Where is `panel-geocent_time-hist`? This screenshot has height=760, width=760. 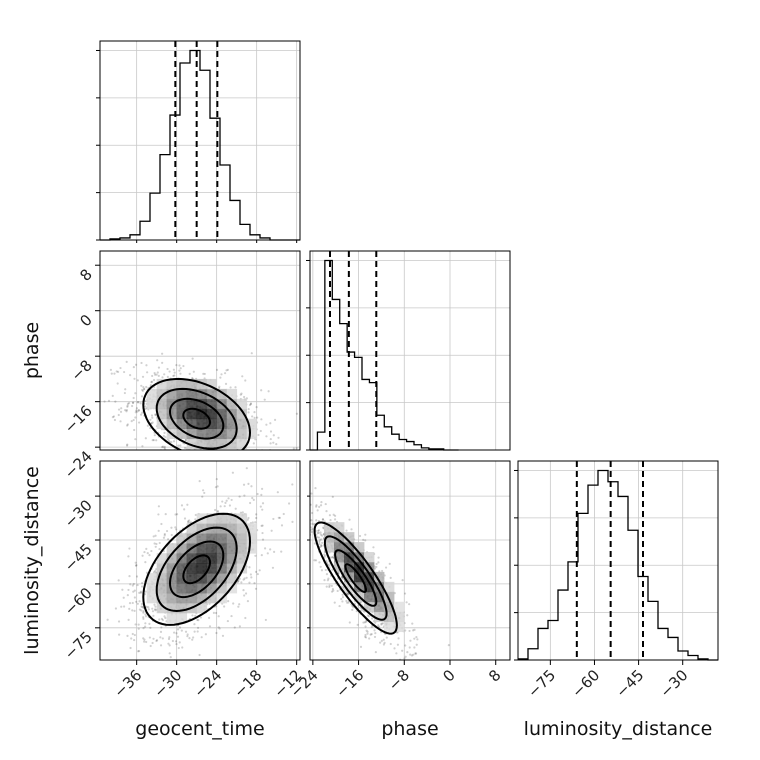
panel-geocent_time-hist is located at coordinates (198, 140).